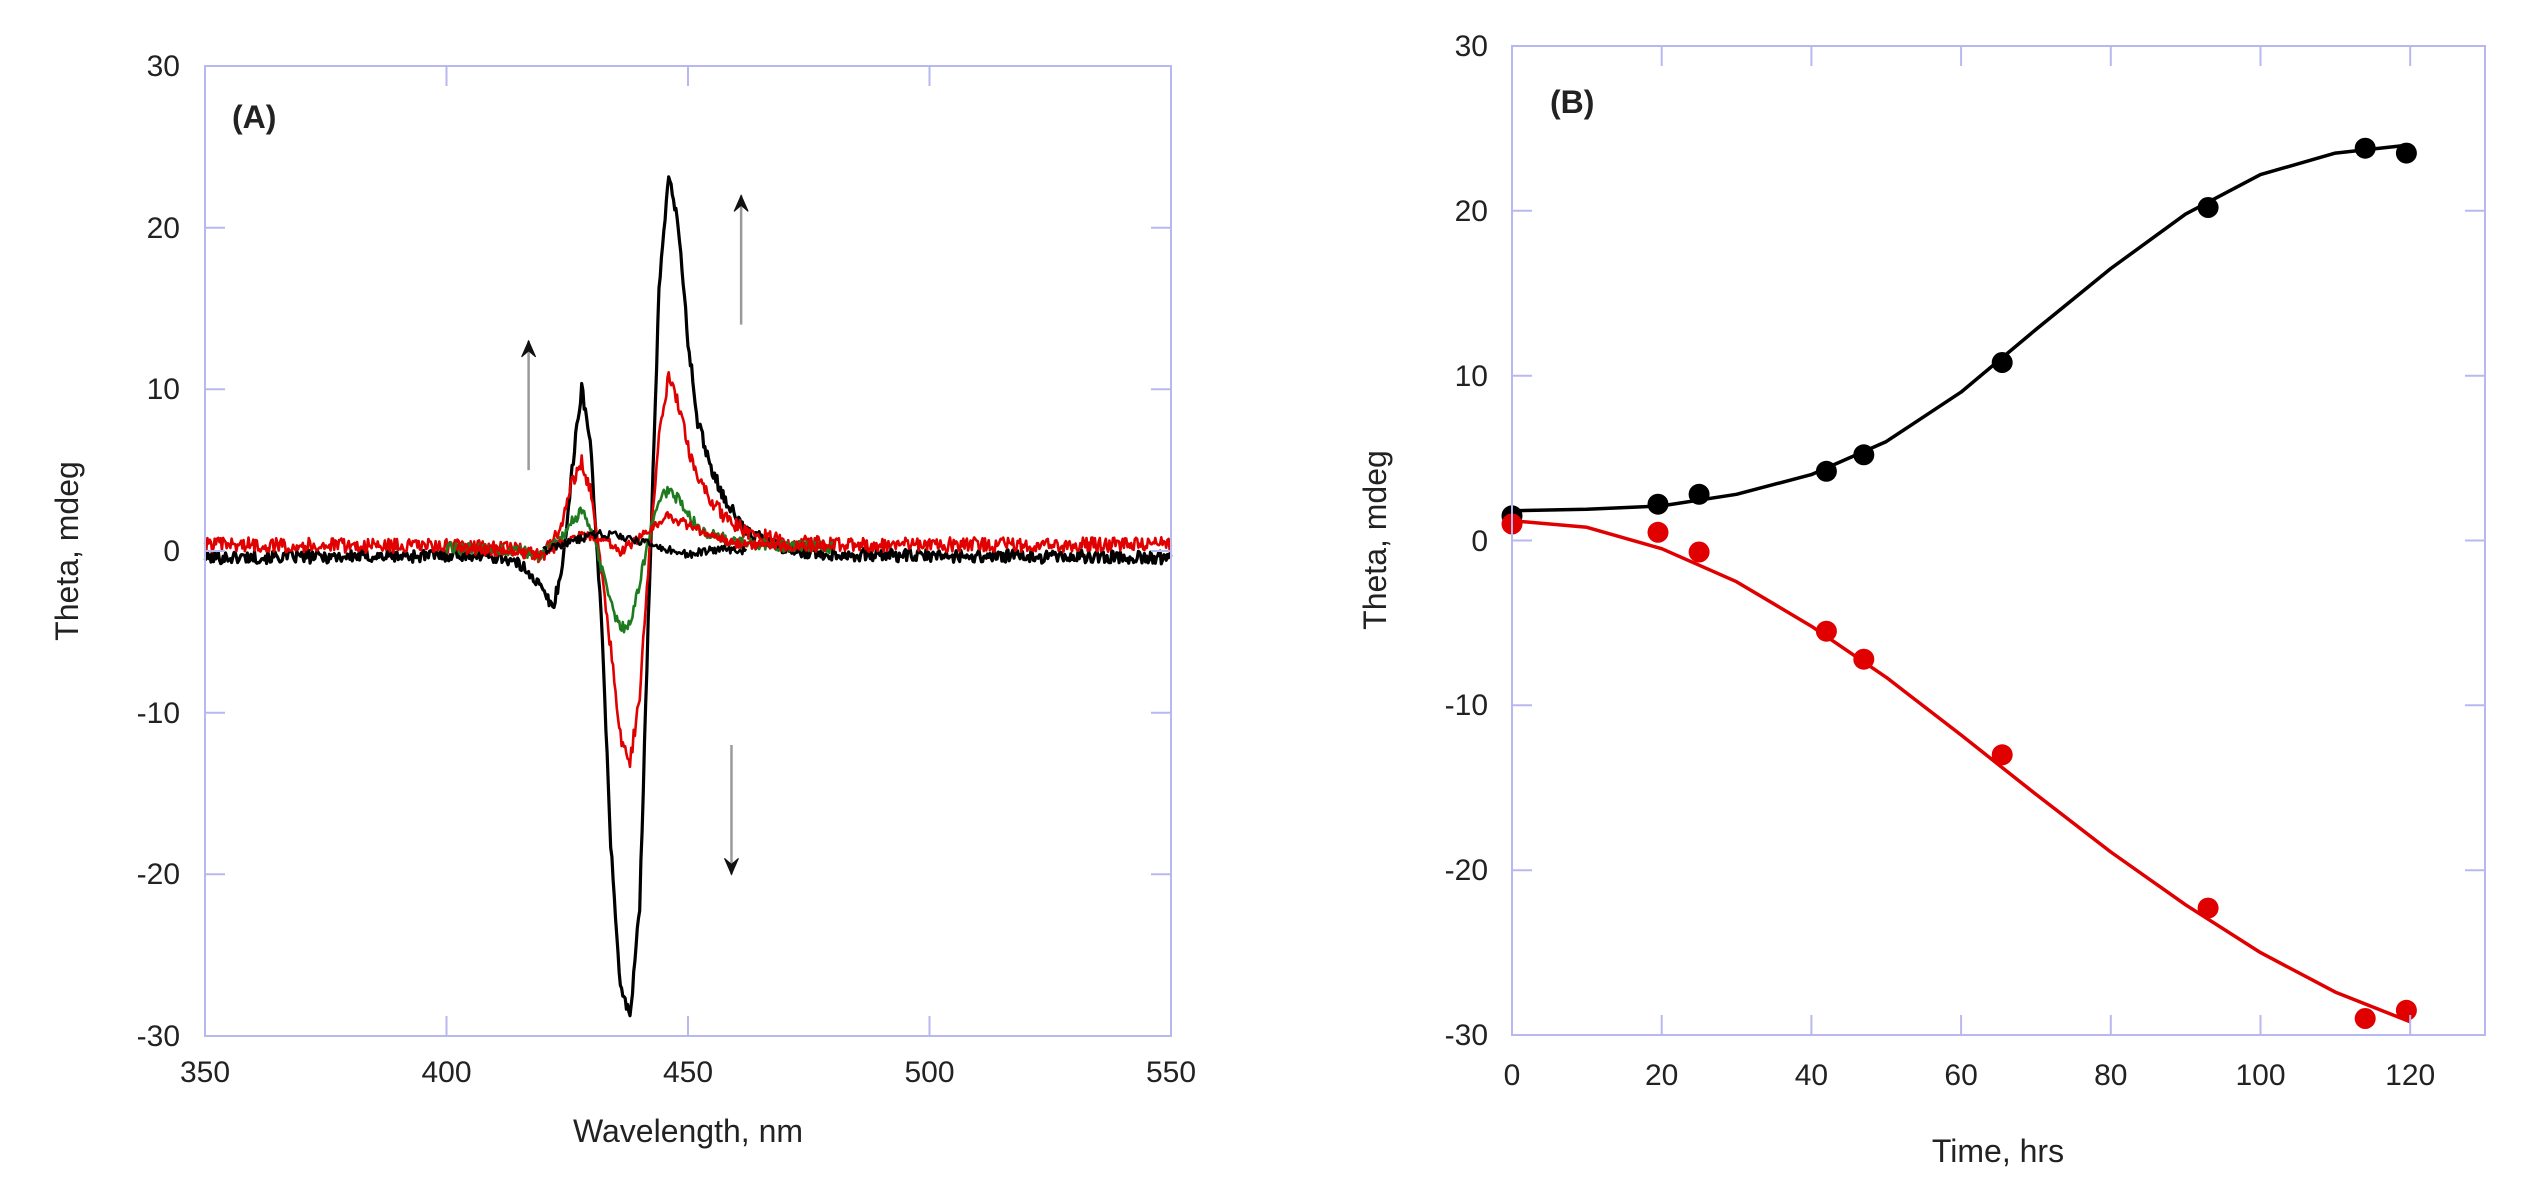 Image resolution: width=2543 pixels, height=1191 pixels. What do you see at coordinates (158, 874) in the screenshot?
I see `panel-a-y-tick-label: -20` at bounding box center [158, 874].